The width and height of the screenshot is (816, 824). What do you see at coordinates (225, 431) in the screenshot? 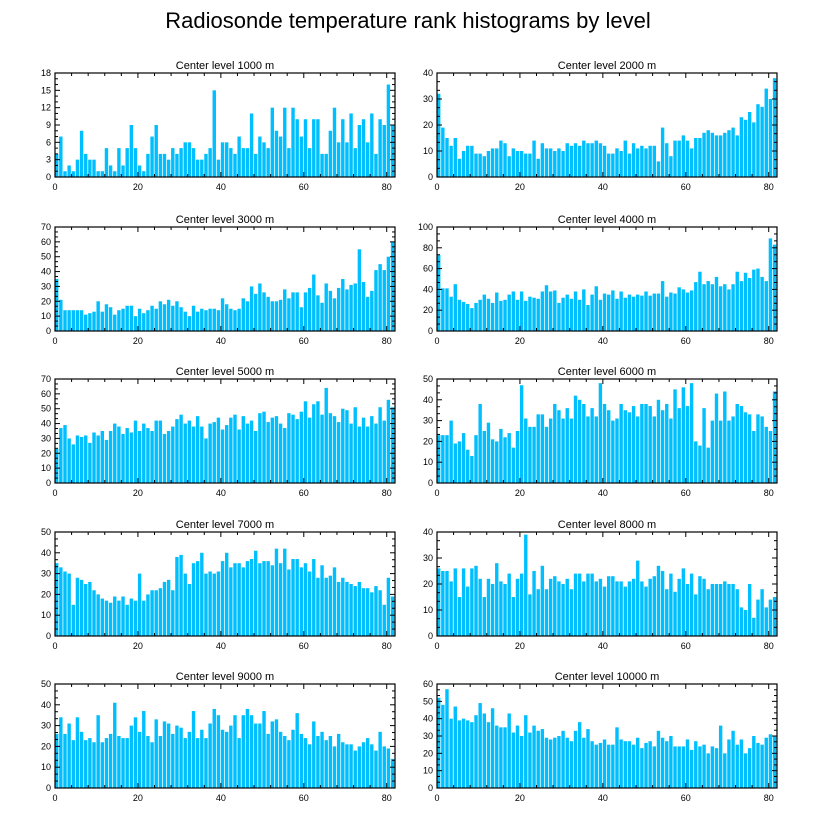
I see `panel-frame` at bounding box center [225, 431].